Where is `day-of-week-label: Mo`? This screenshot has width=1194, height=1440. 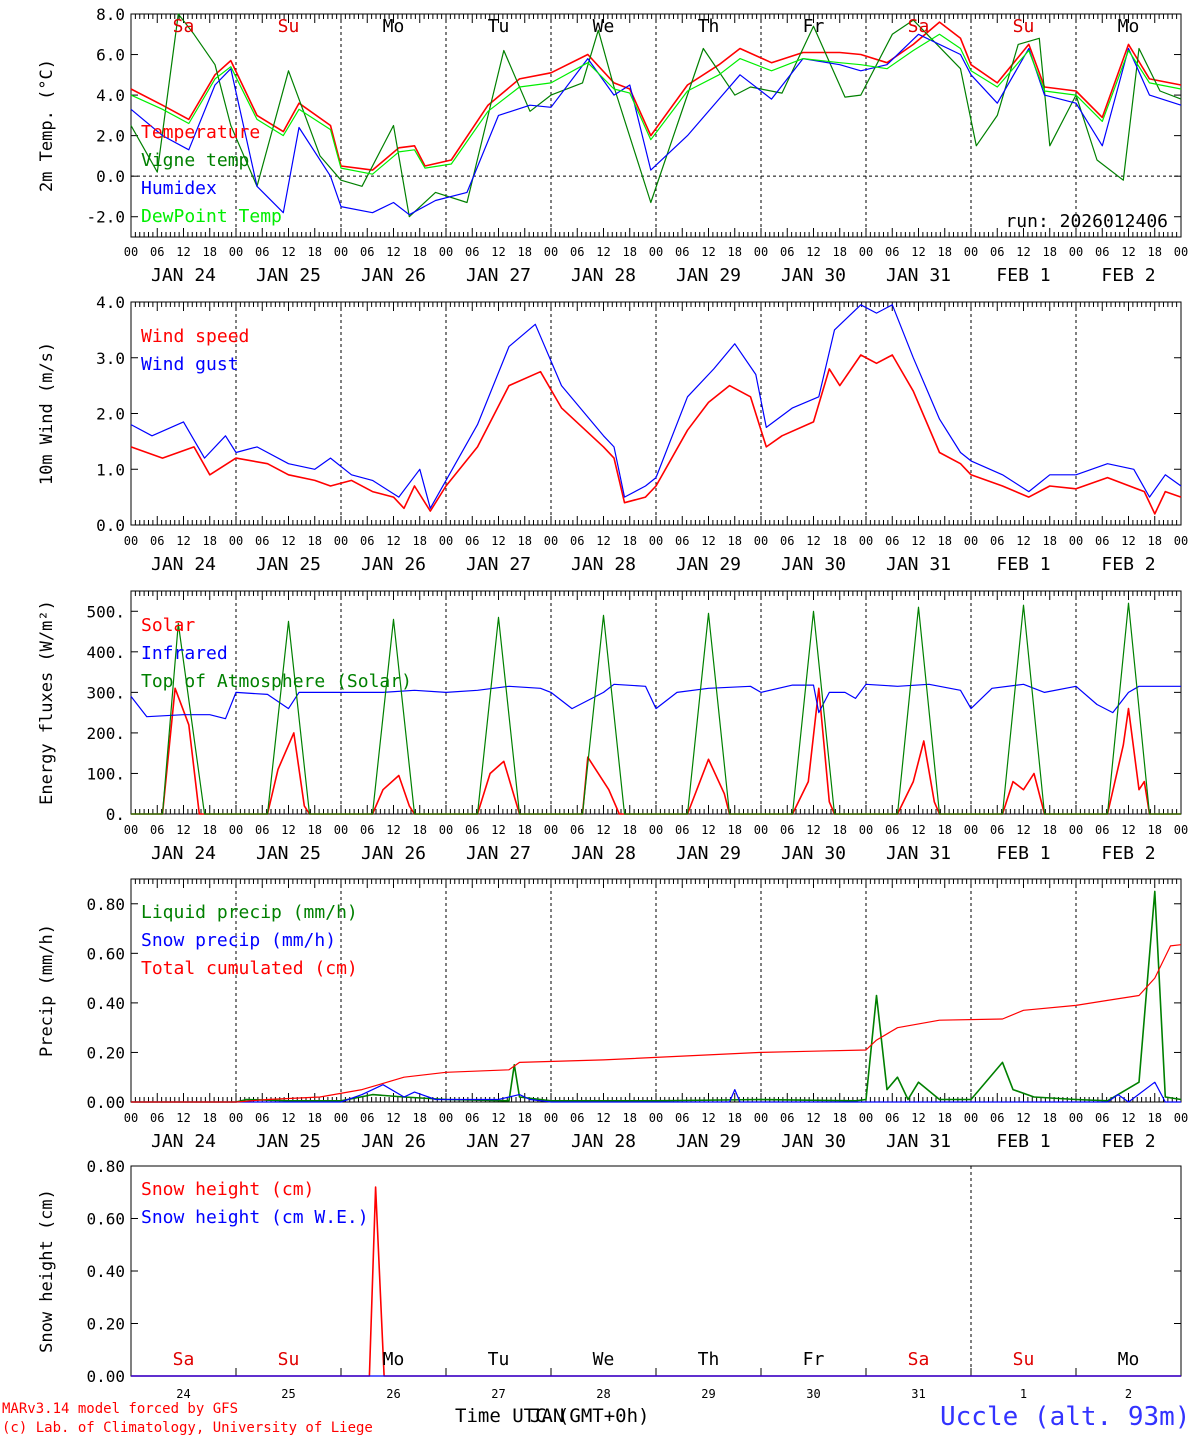 day-of-week-label: Mo is located at coordinates (1129, 26).